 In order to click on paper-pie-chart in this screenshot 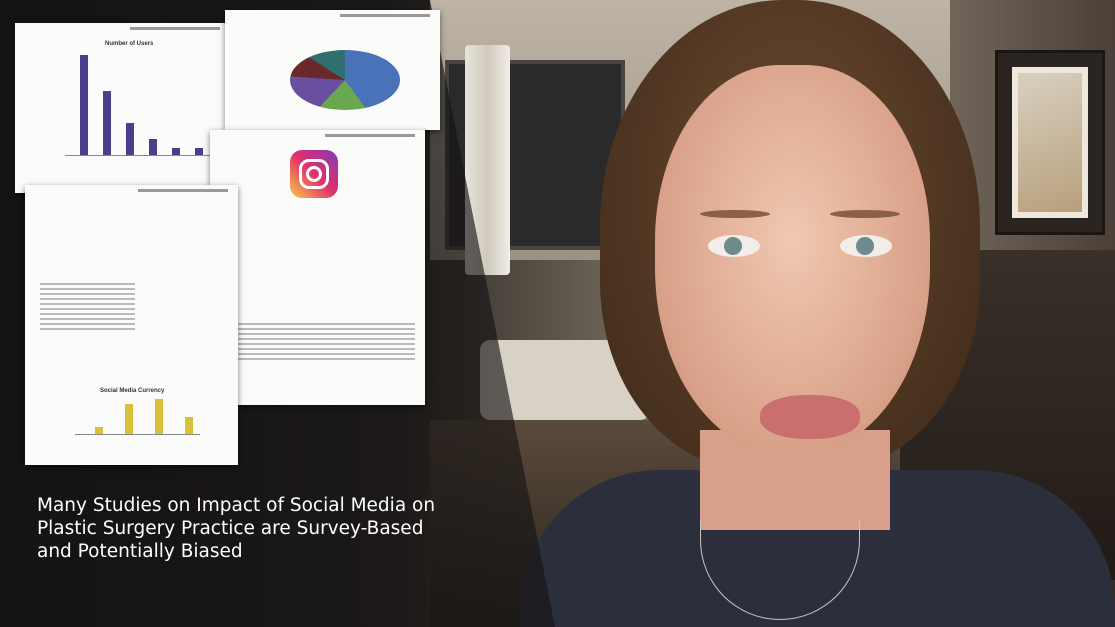, I will do `click(332, 70)`.